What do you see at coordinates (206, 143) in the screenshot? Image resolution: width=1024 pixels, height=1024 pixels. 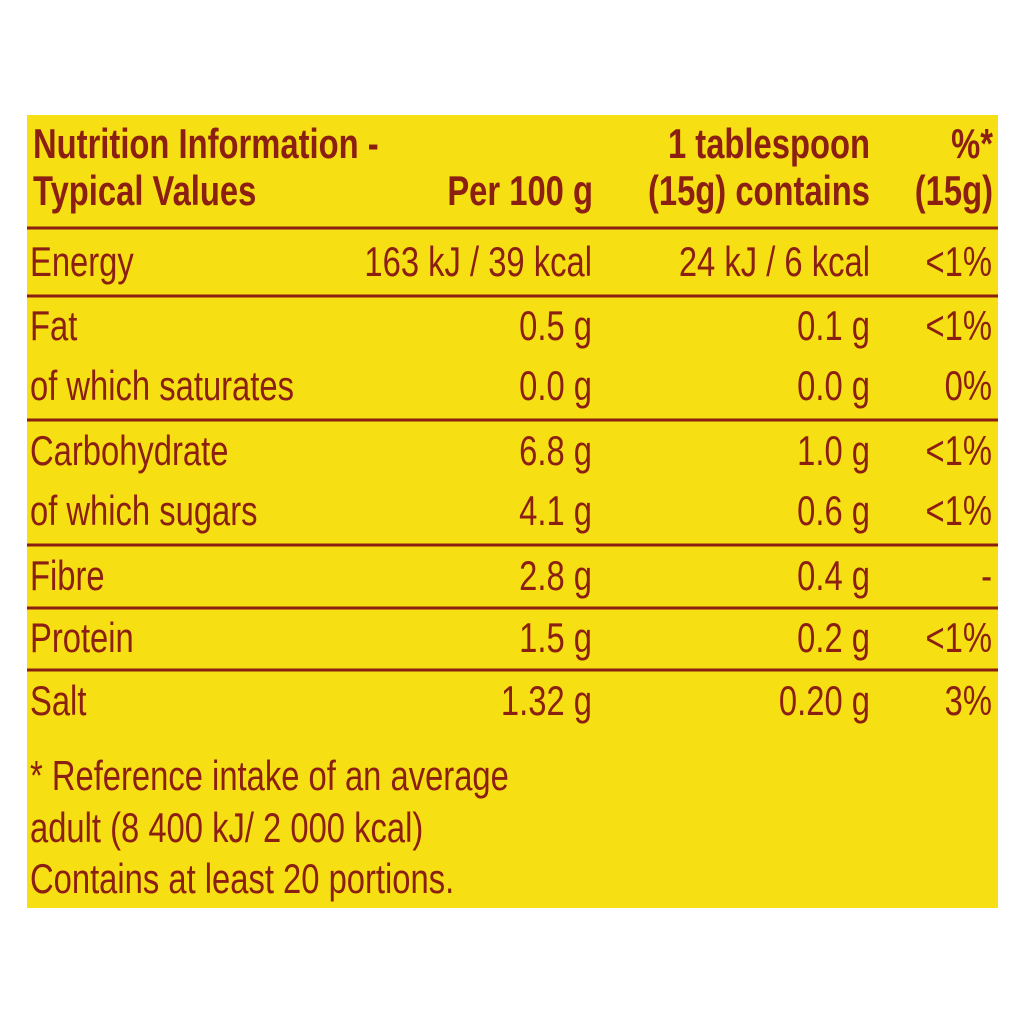 I see `header-title: Nutrition Information -` at bounding box center [206, 143].